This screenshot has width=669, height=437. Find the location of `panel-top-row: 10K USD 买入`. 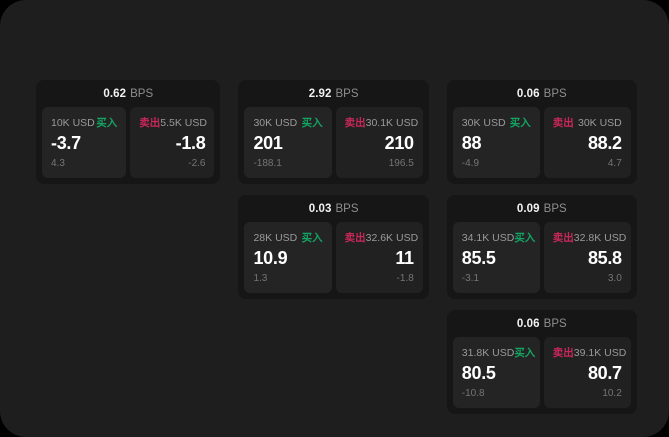

panel-top-row: 10K USD 买入 is located at coordinates (84, 122).